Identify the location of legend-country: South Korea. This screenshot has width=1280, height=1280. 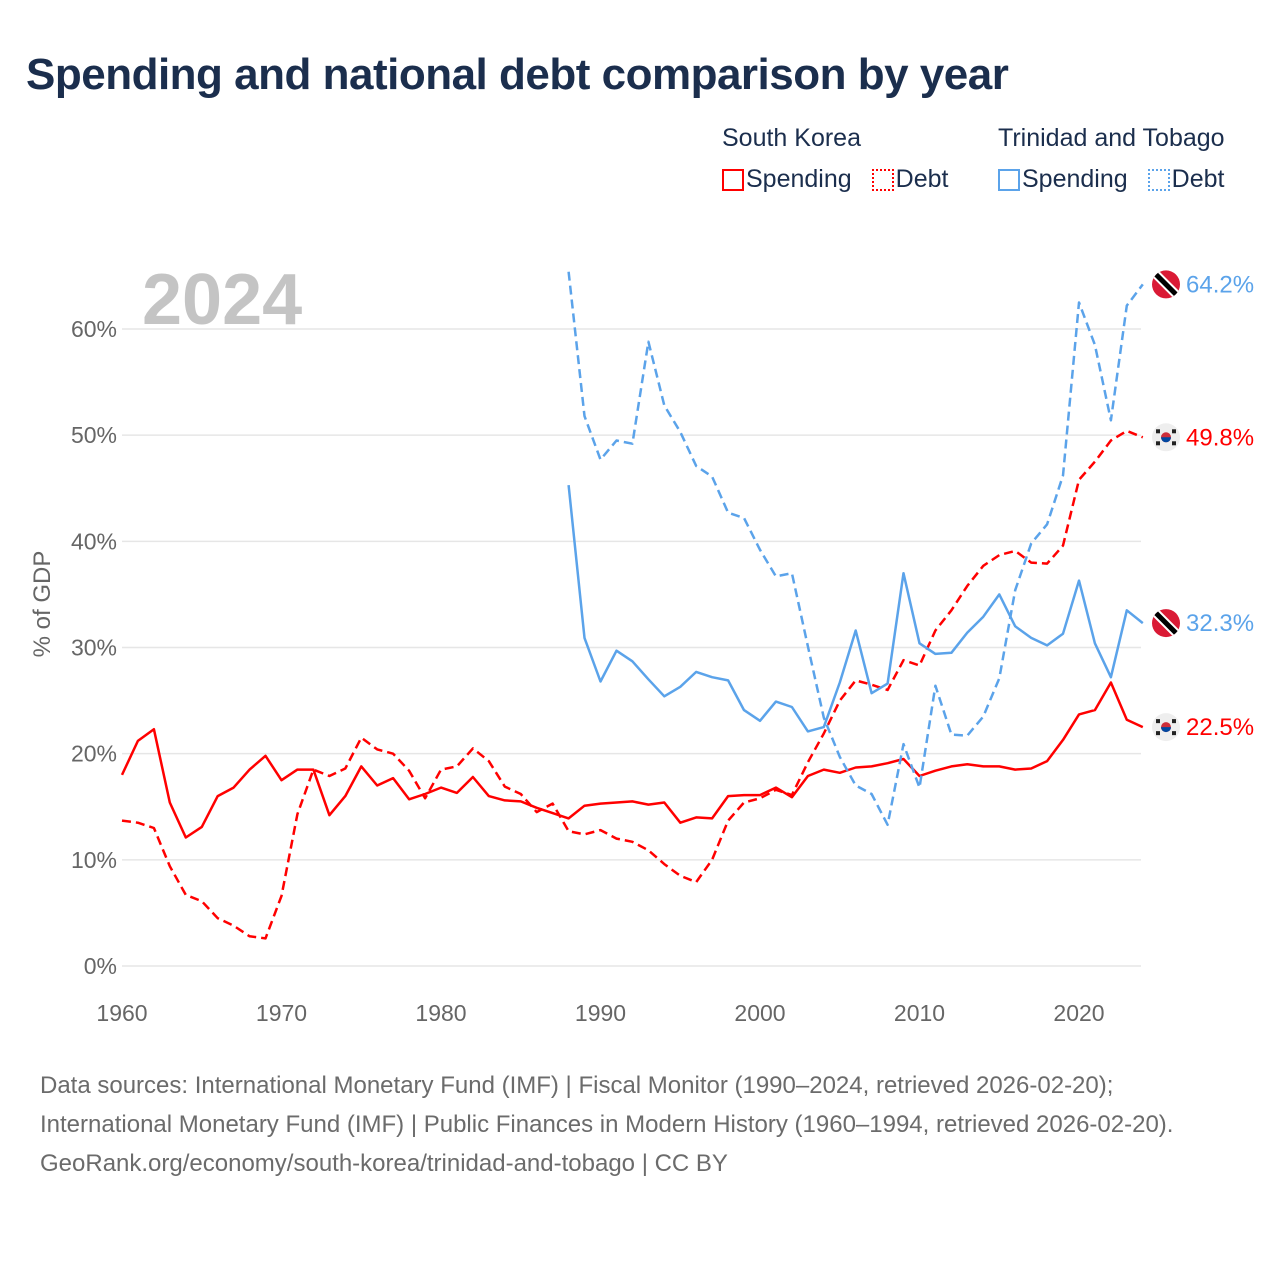
(791, 138).